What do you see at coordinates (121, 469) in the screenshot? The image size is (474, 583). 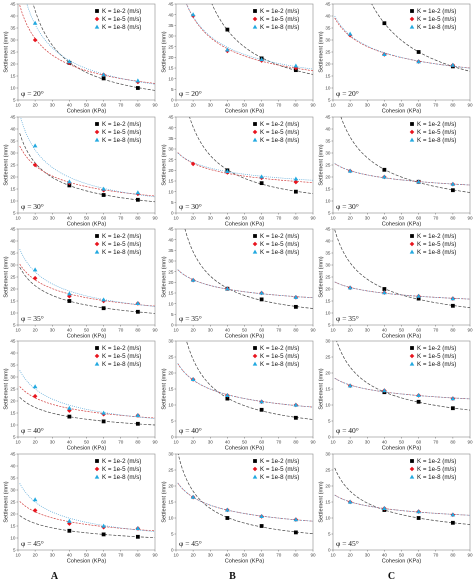 I see `legend-label-series-2: K = 1e-5 (m/s)` at bounding box center [121, 469].